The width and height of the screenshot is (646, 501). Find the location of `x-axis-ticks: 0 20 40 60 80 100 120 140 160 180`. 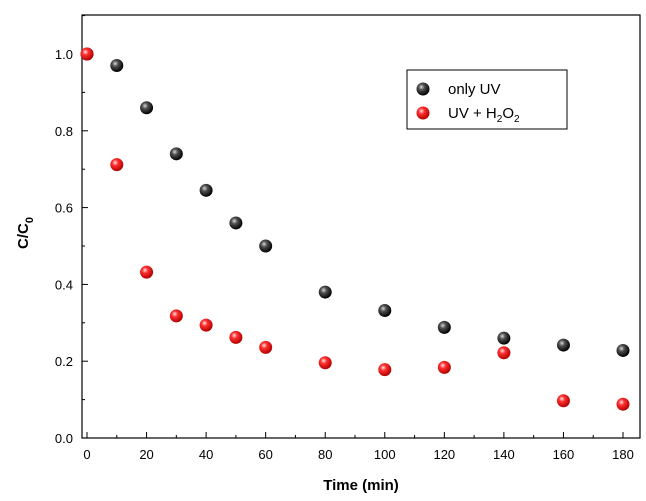

x-axis-ticks: 0 20 40 60 80 100 120 140 160 180 is located at coordinates (358, 447).